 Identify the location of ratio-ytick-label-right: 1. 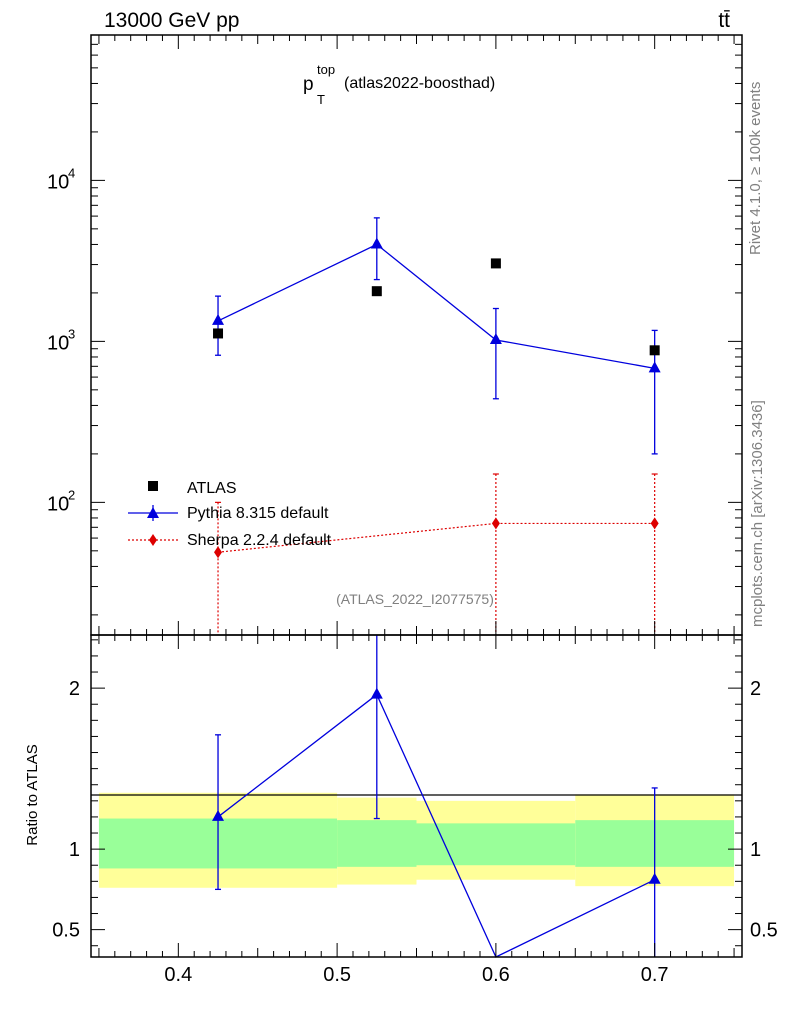
(755, 850).